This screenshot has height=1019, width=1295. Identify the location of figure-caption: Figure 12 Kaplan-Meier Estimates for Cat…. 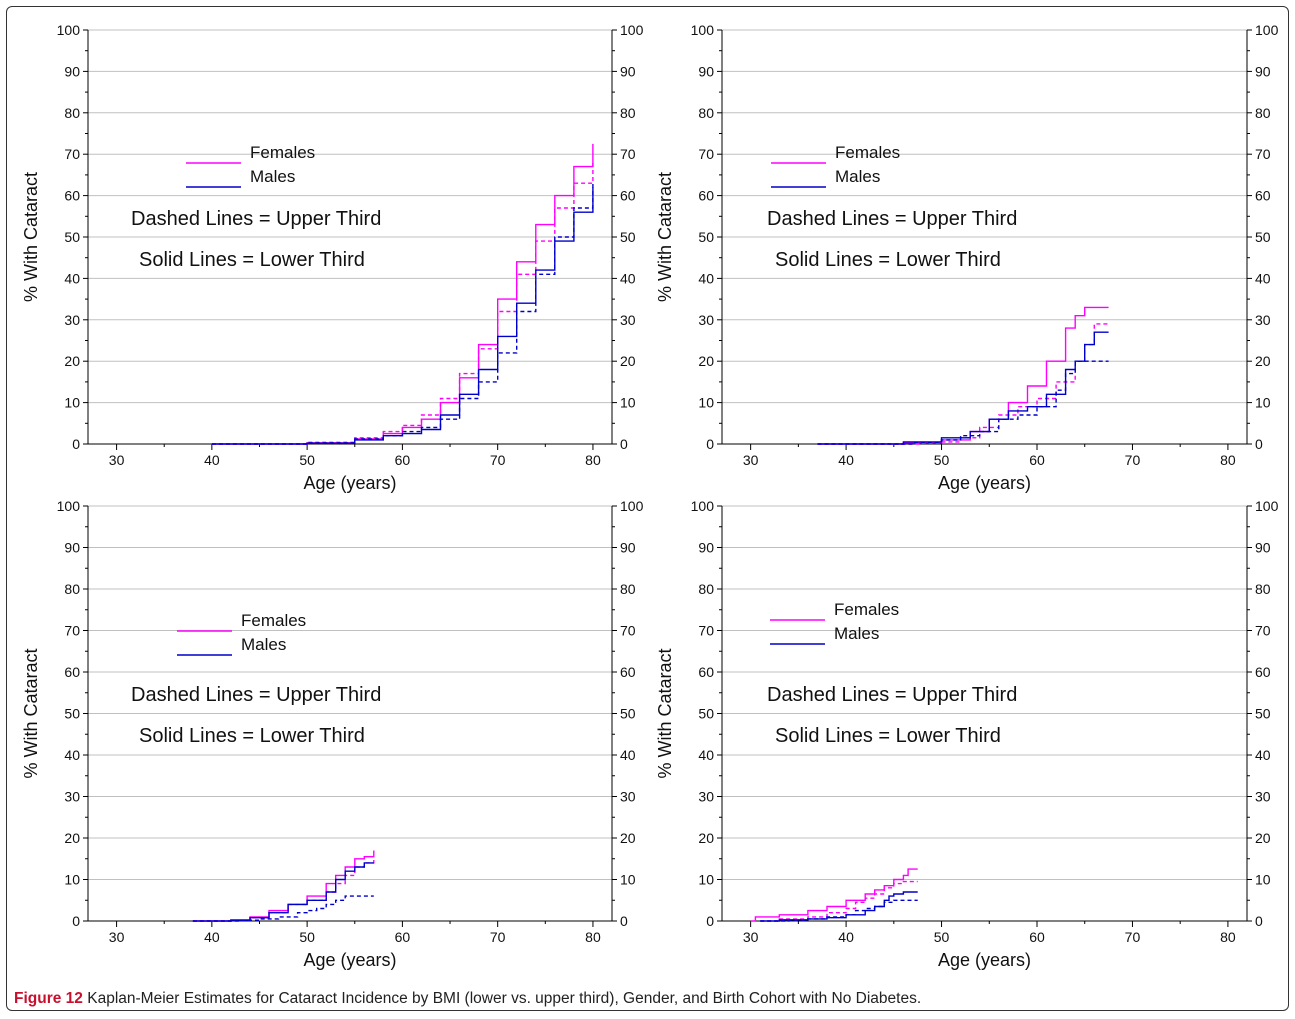
(649, 999).